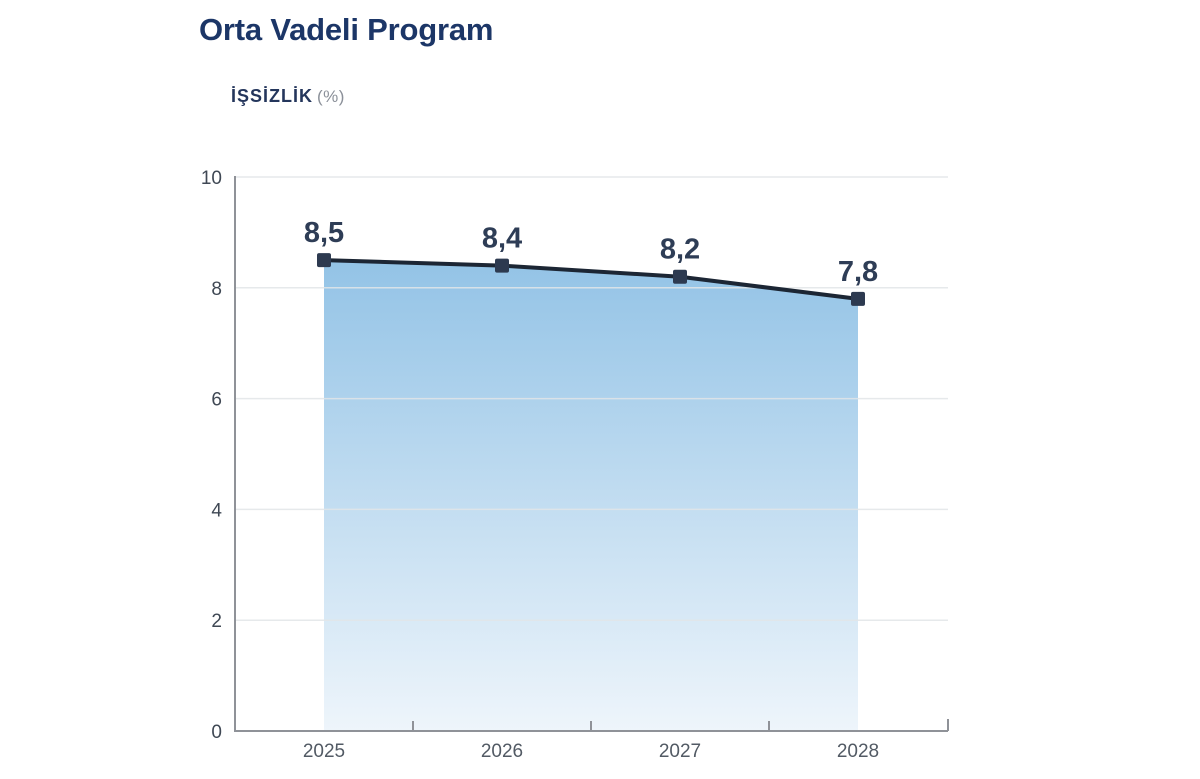 This screenshot has height=779, width=1200. Describe the element at coordinates (216, 732) in the screenshot. I see `y-tick-label: 0` at that location.